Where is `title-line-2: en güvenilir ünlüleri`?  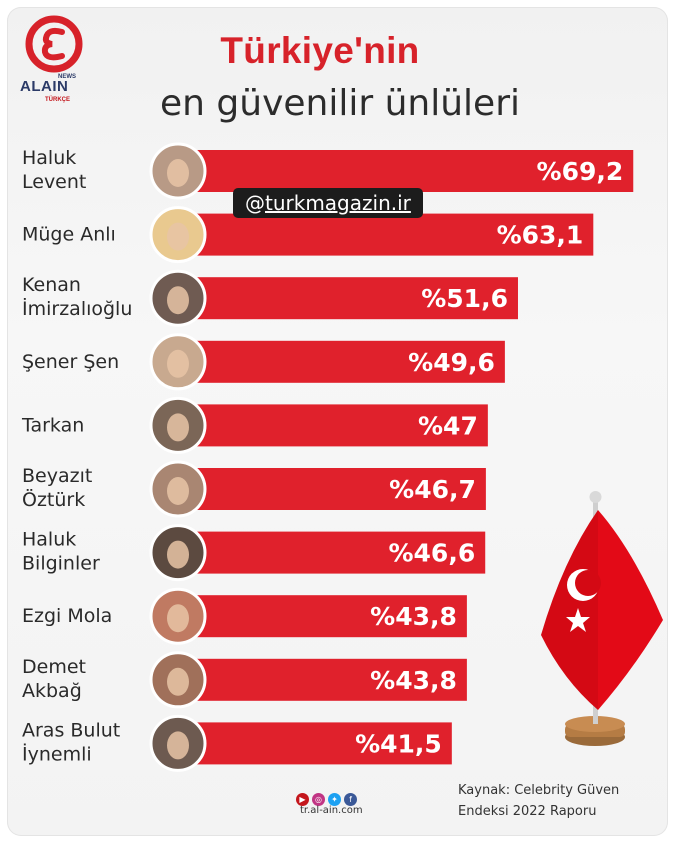
title-line-2: en güvenilir ünlüleri is located at coordinates (340, 103).